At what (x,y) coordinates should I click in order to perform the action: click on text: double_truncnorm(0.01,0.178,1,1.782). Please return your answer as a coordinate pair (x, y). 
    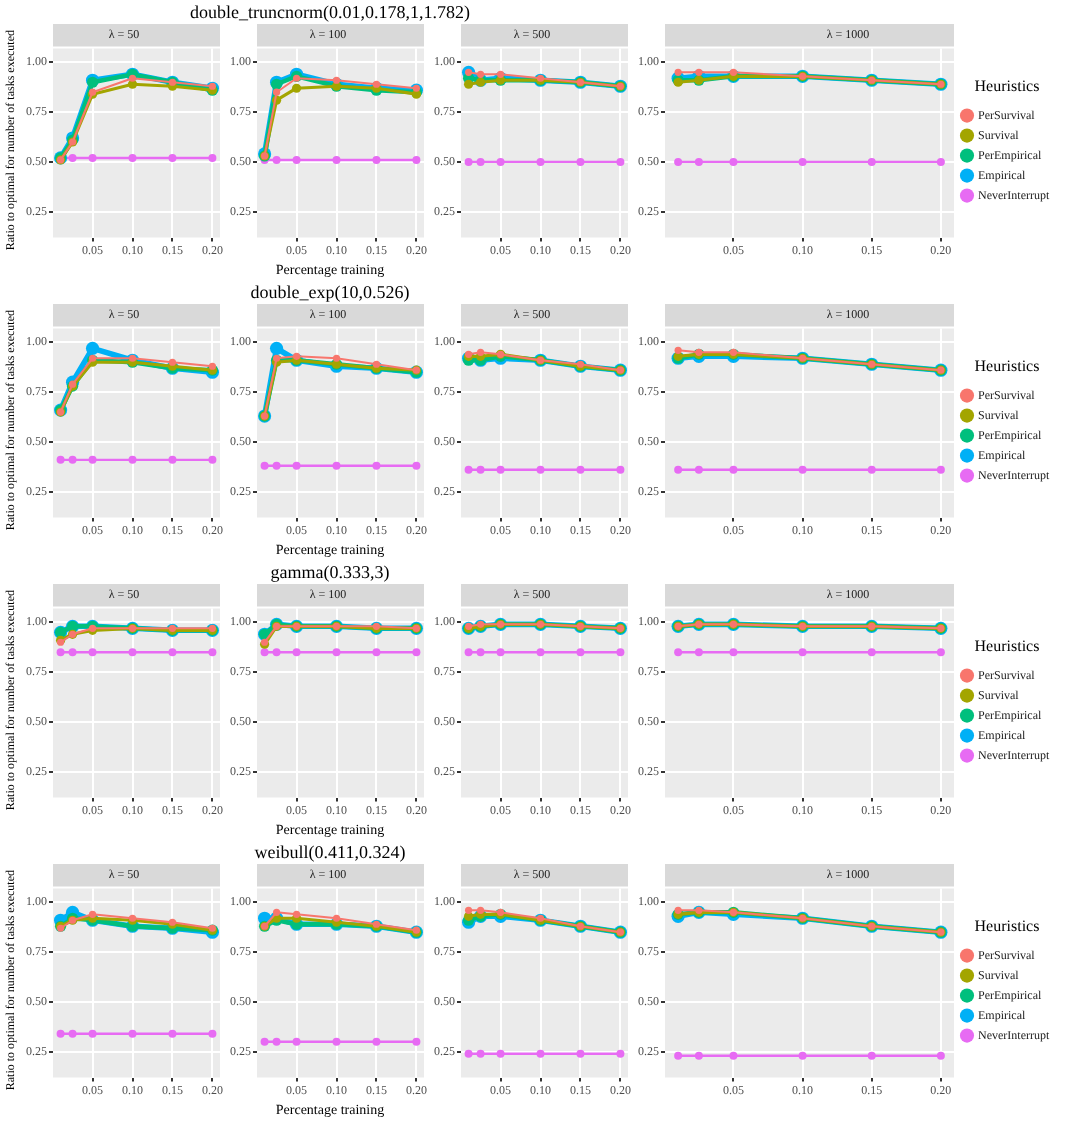
    Looking at the image, I should click on (330, 12).